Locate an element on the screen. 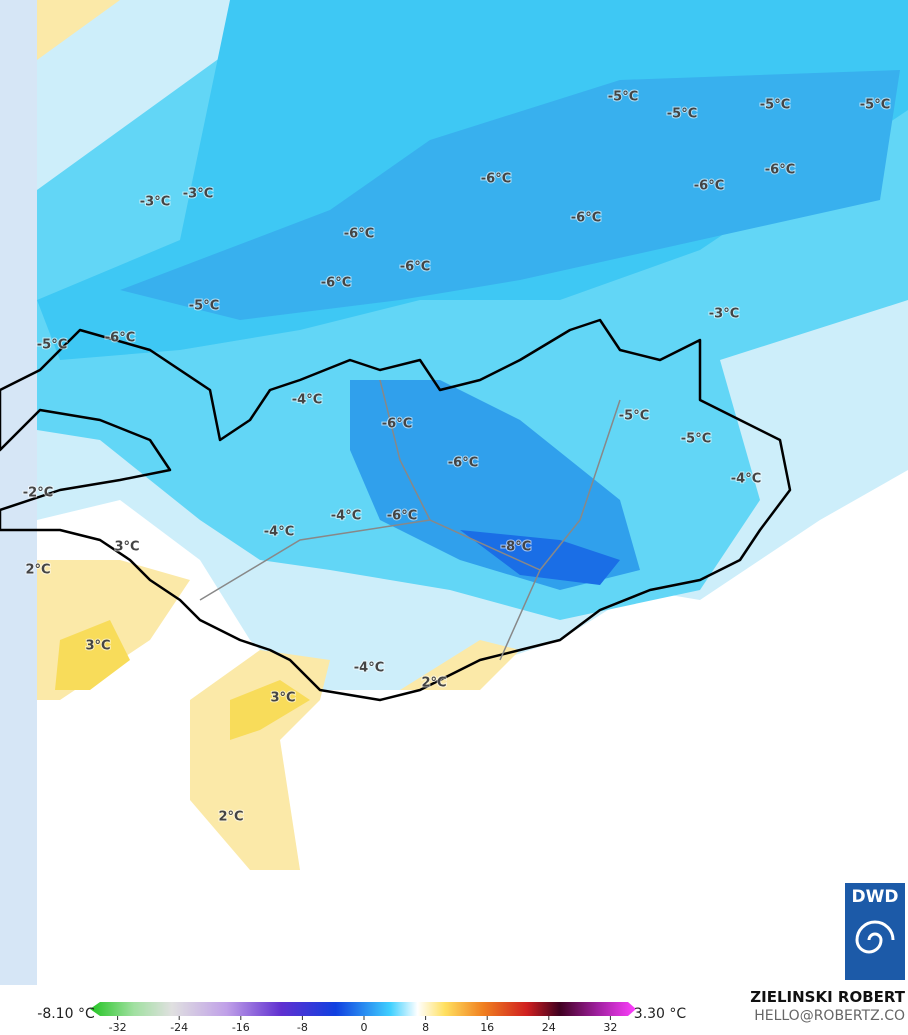 The width and height of the screenshot is (908, 1035). logo-swirl is located at coordinates (875, 937).